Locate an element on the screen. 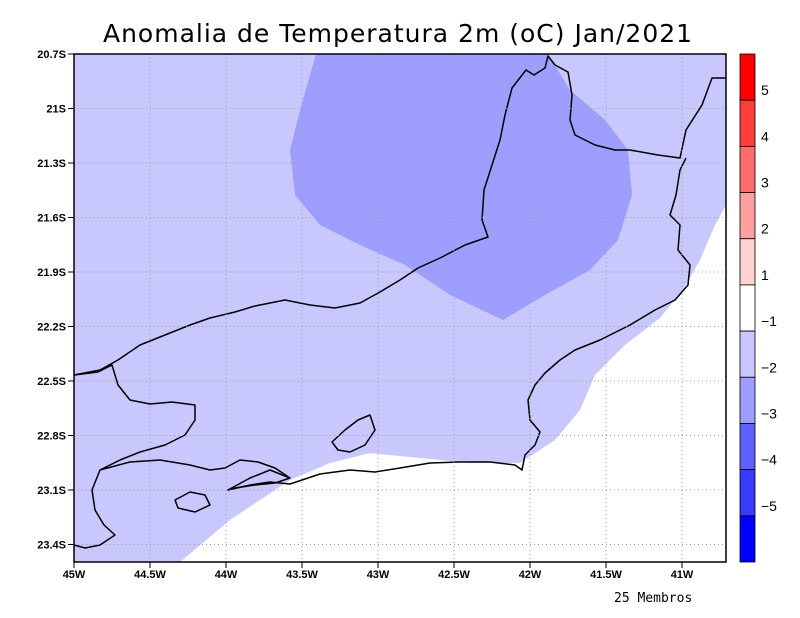 This screenshot has width=800, height=618. longitude-tick-label: 41W is located at coordinates (682, 575).